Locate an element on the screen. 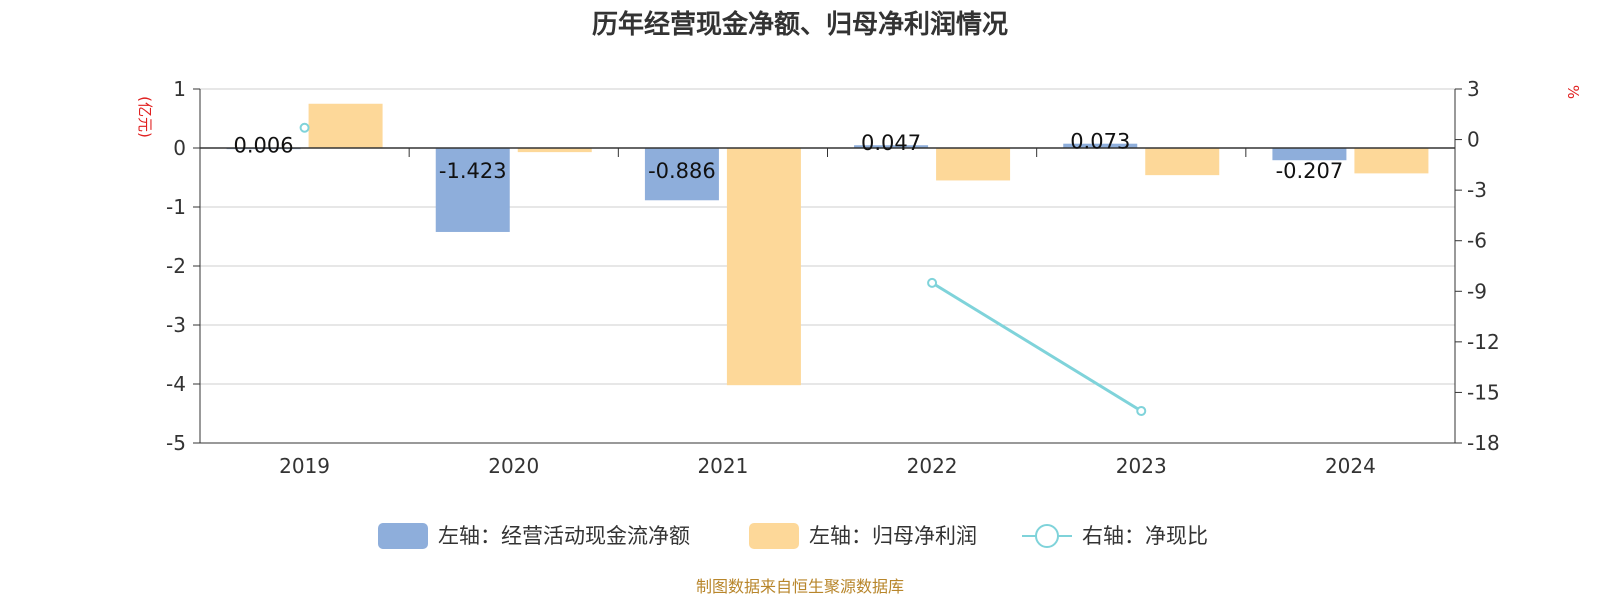  chart-title: 历年经营现金净额、归母净利润情况 is located at coordinates (800, 24).